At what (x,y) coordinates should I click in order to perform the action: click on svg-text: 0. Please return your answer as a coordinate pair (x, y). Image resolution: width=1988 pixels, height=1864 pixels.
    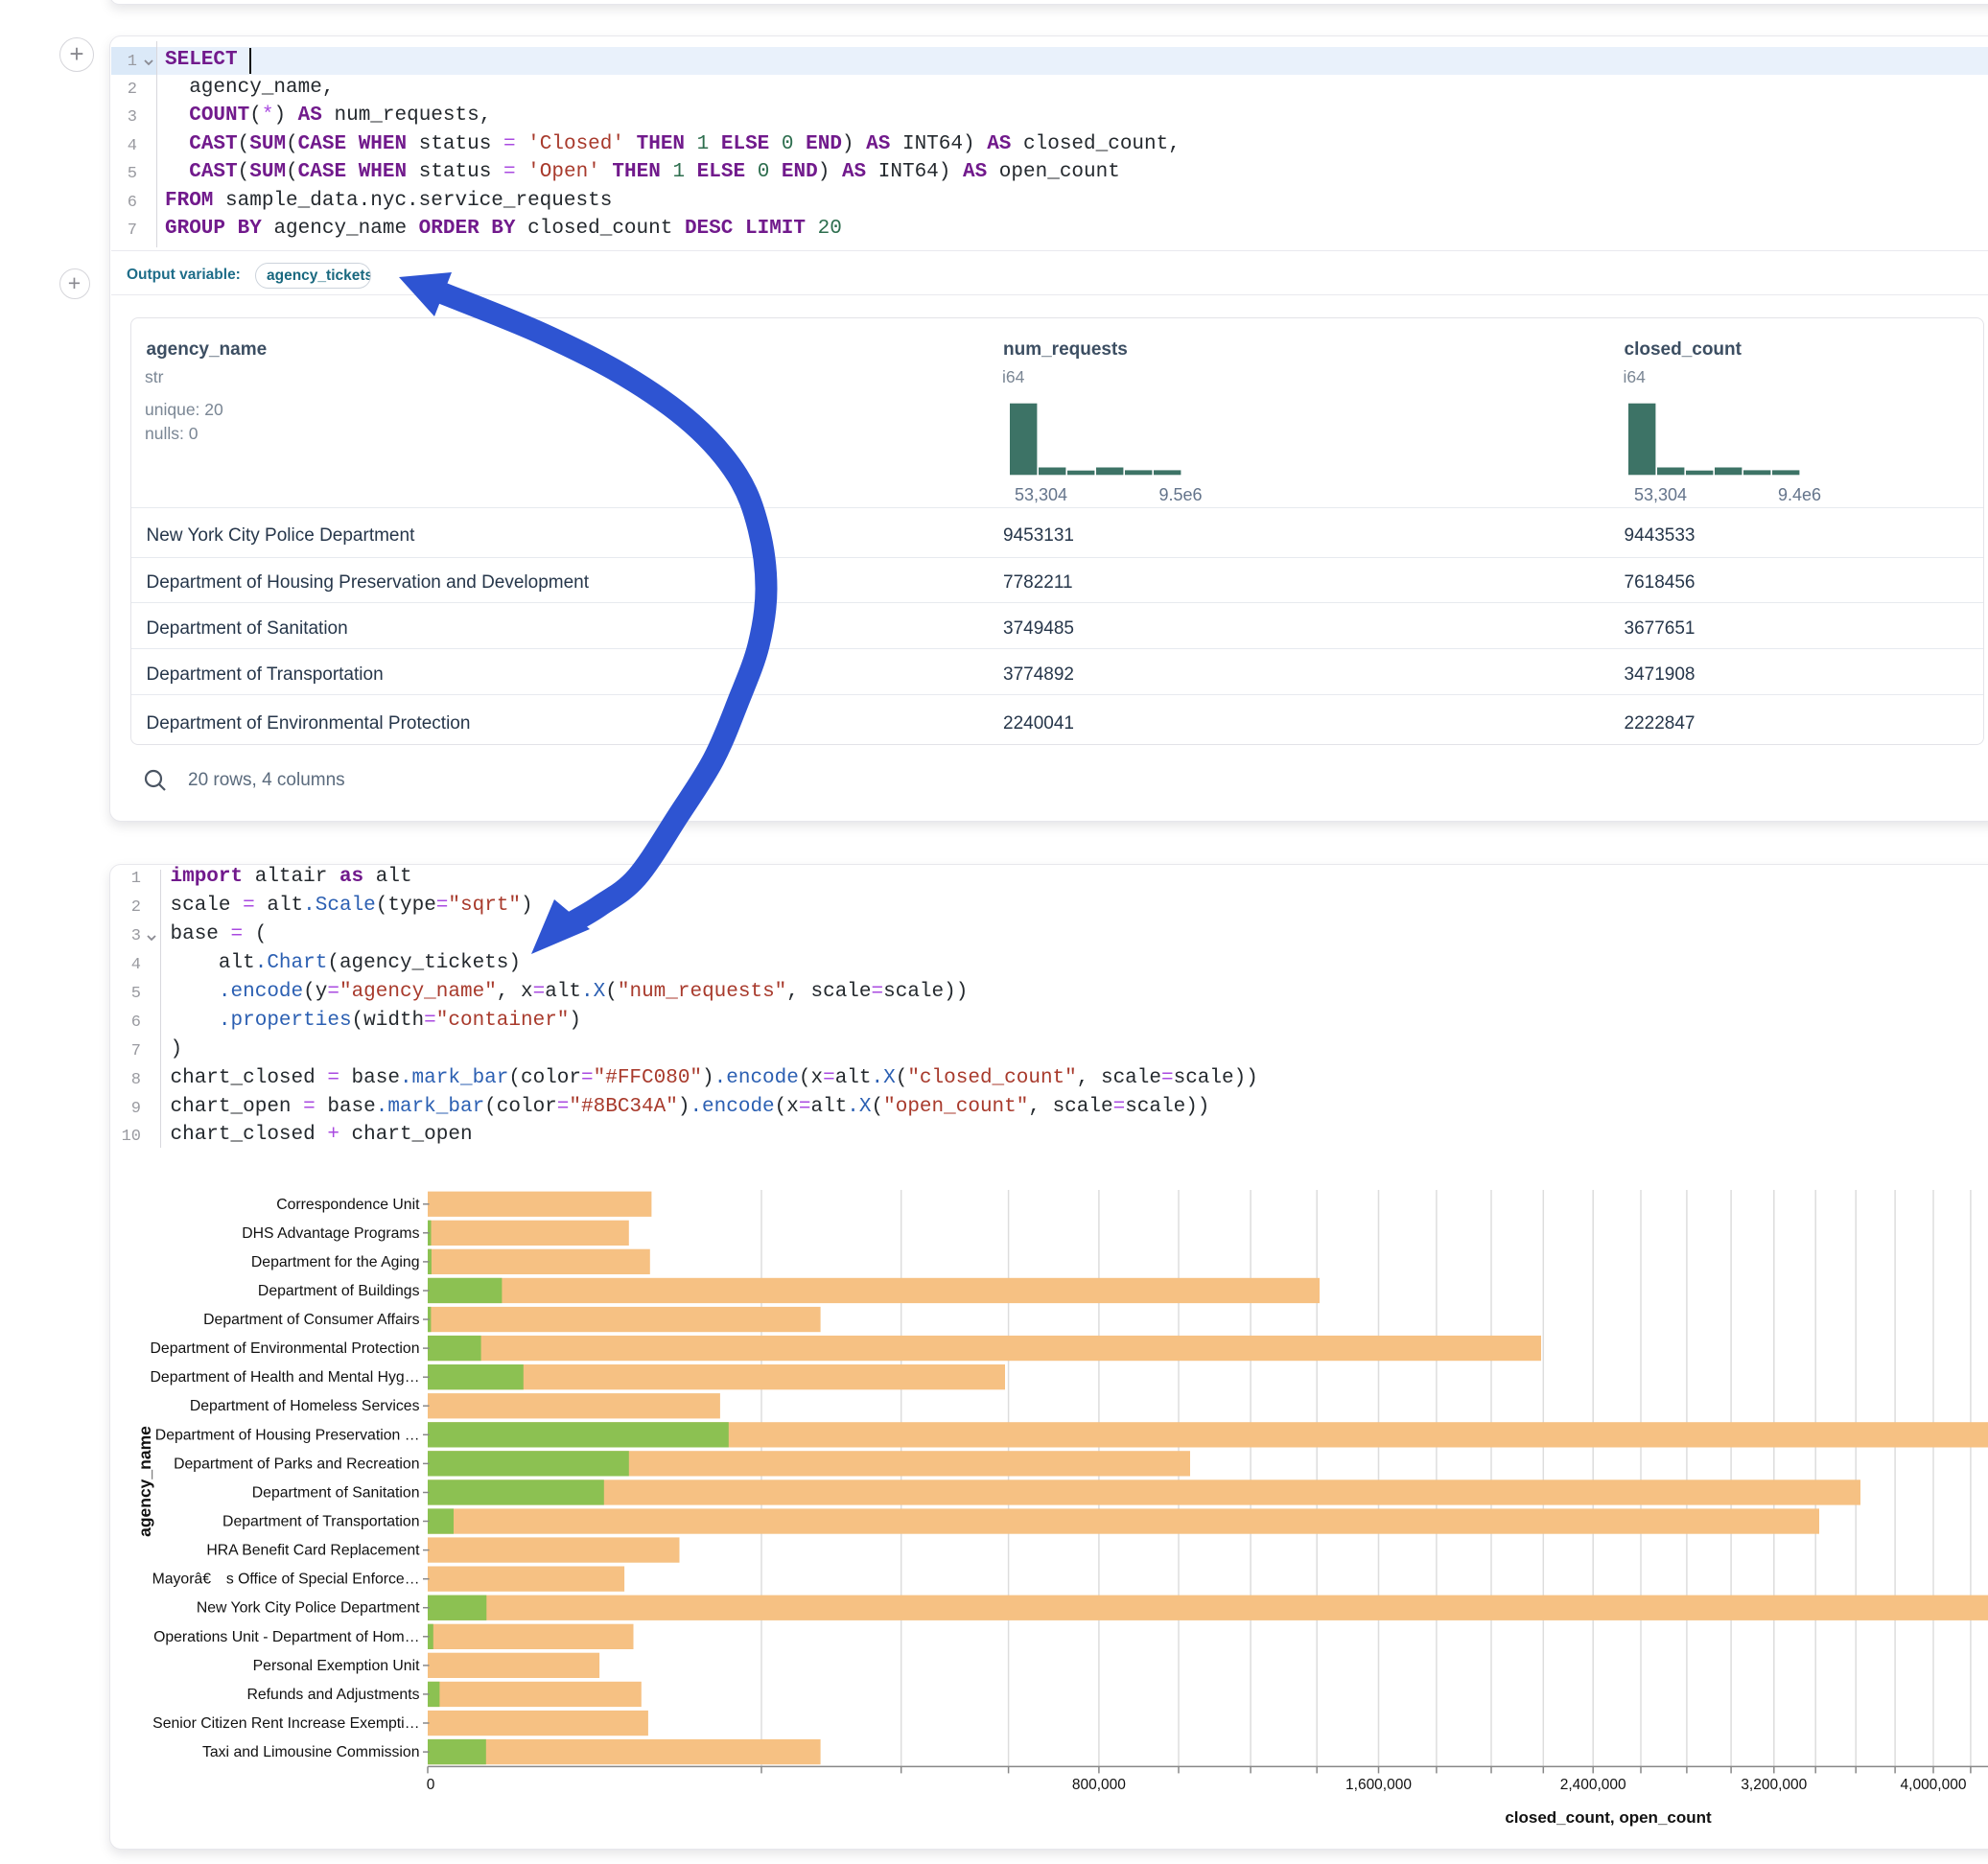
    Looking at the image, I should click on (431, 1785).